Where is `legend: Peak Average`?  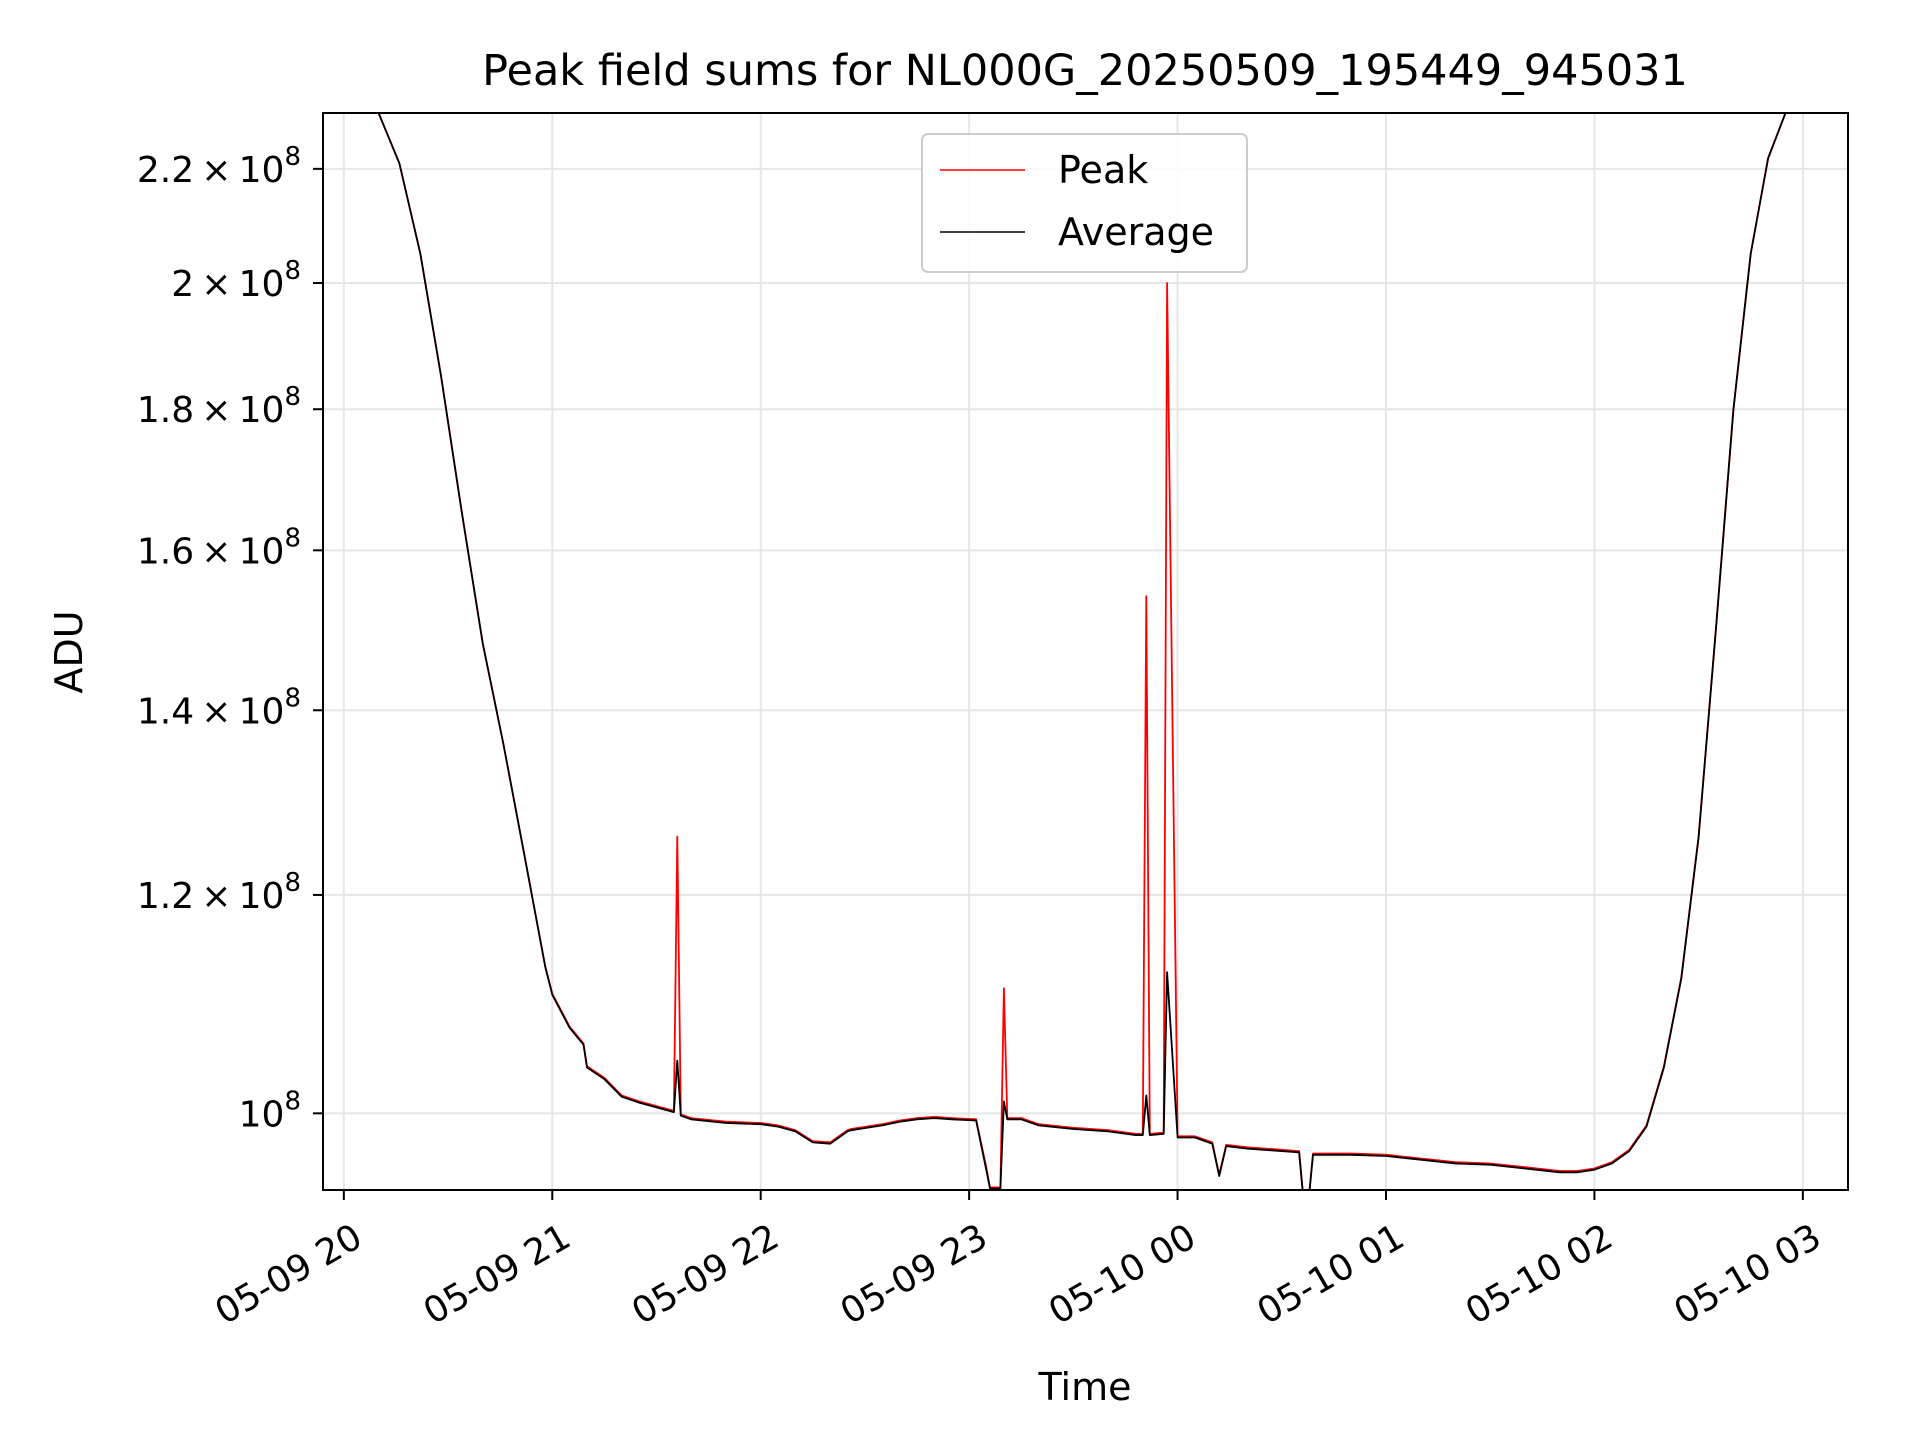 legend: Peak Average is located at coordinates (1084, 203).